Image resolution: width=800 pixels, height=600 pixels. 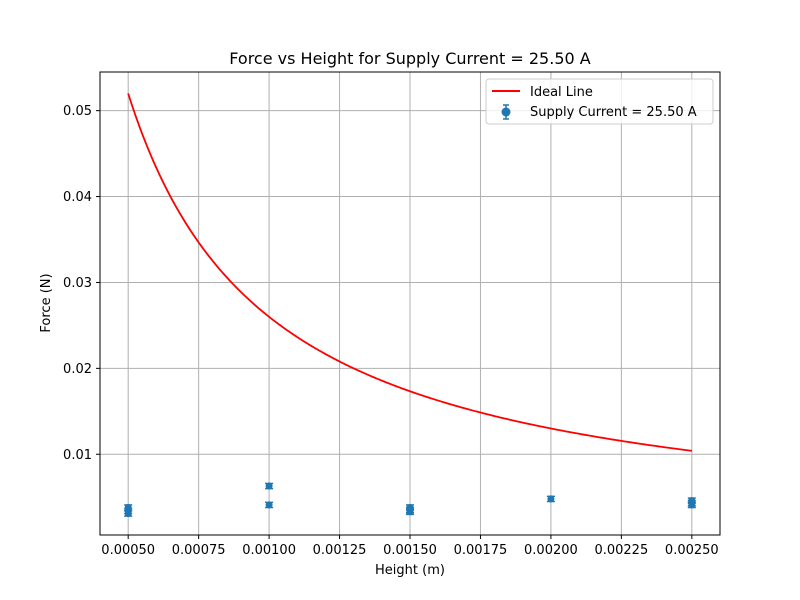 What do you see at coordinates (77, 455) in the screenshot?
I see `y-tick-label: 0.01` at bounding box center [77, 455].